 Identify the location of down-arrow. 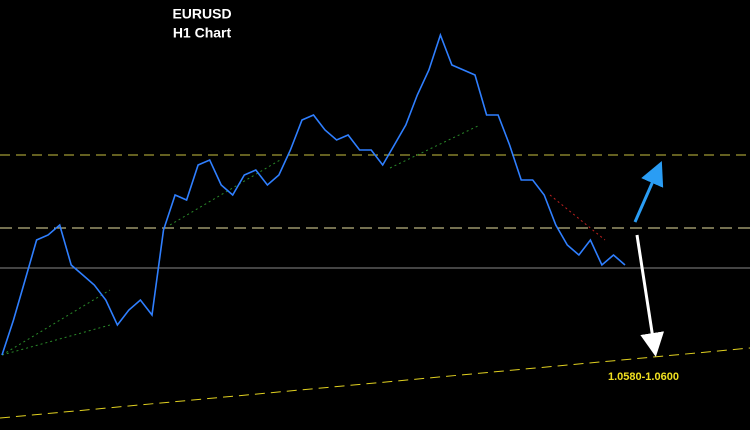
(650, 295).